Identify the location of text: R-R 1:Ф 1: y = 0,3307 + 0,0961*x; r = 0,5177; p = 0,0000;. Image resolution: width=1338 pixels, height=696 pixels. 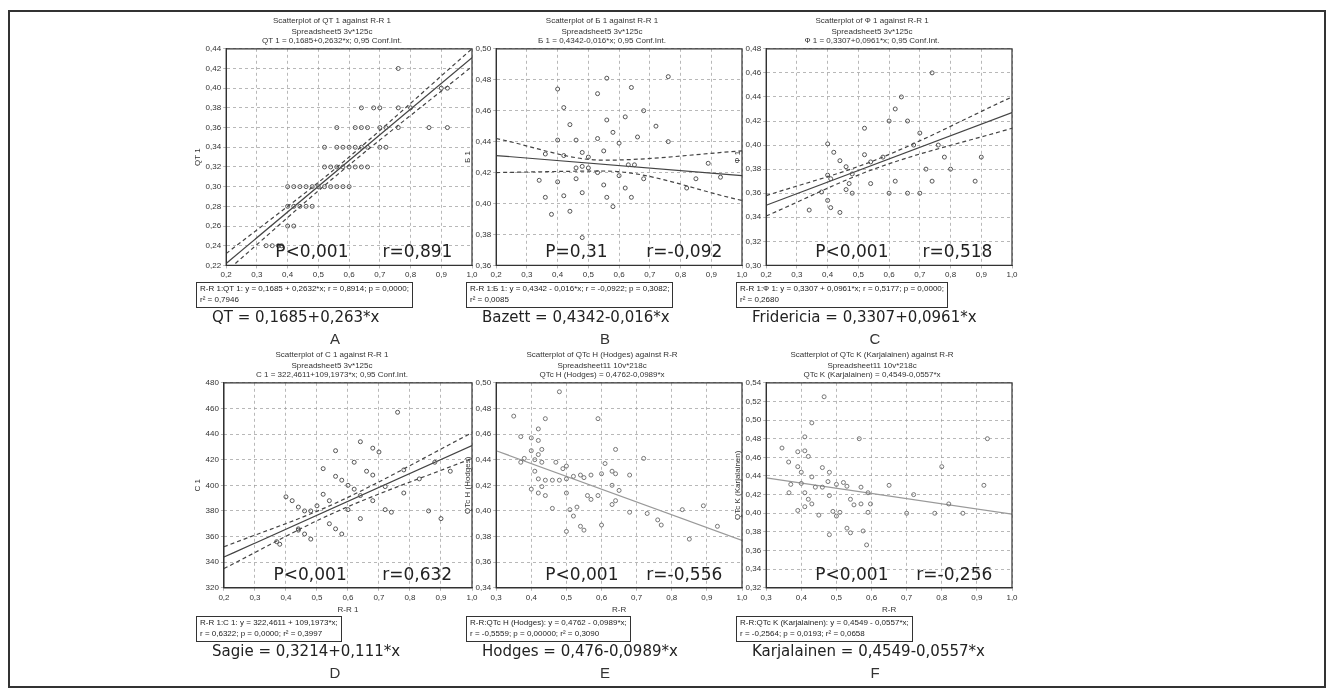
(842, 288).